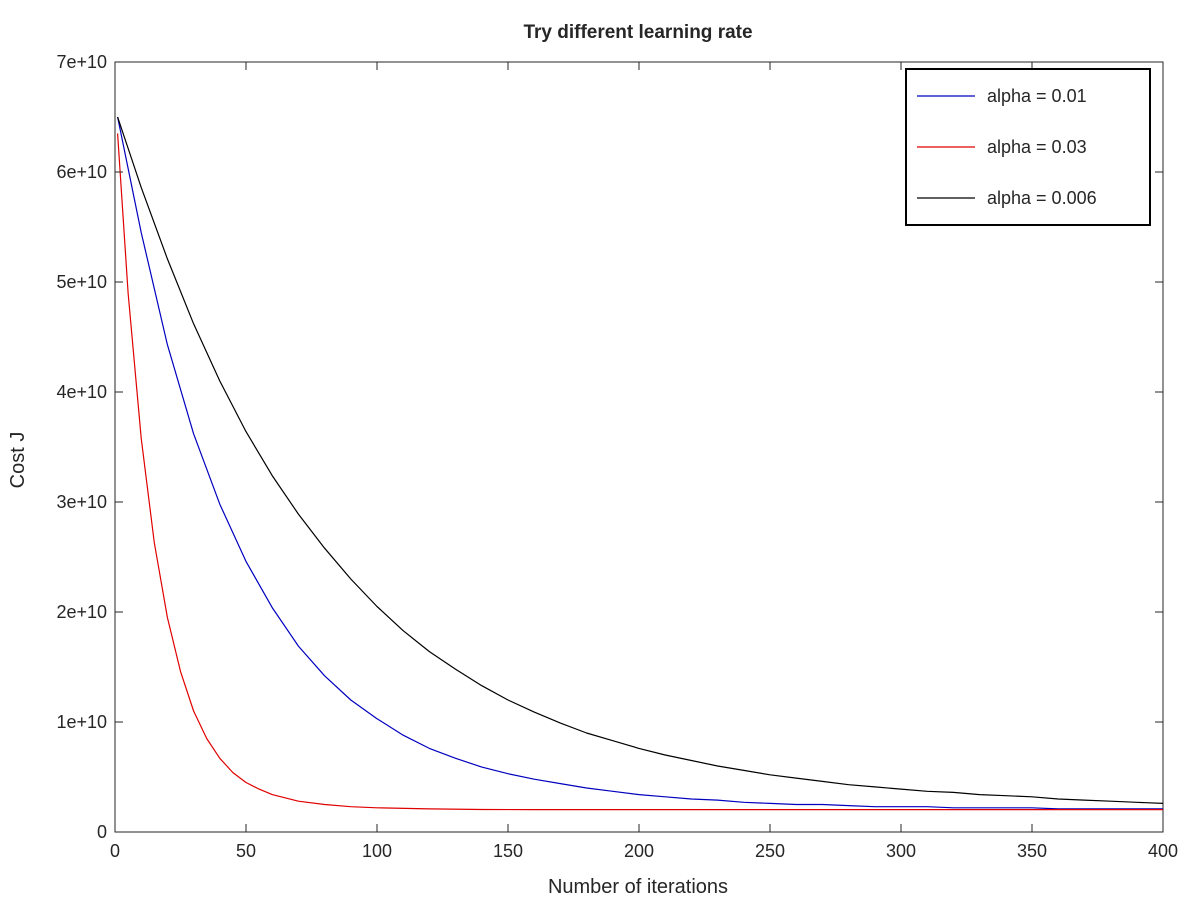  What do you see at coordinates (770, 851) in the screenshot?
I see `x-tick-label: 250` at bounding box center [770, 851].